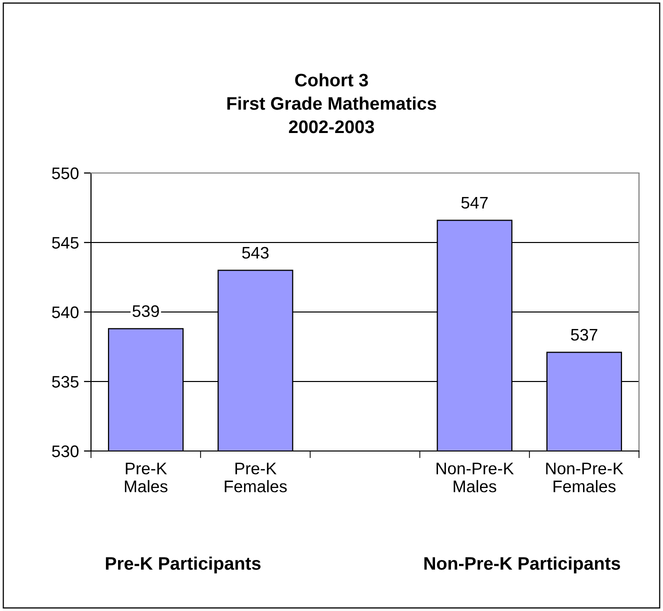 This screenshot has width=663, height=611. Describe the element at coordinates (183, 565) in the screenshot. I see `text: Pre-K Participants` at that location.